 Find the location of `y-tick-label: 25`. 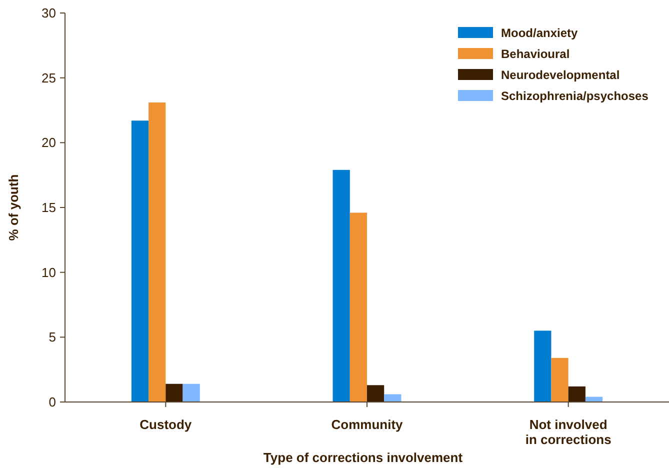

y-tick-label: 25 is located at coordinates (49, 78).